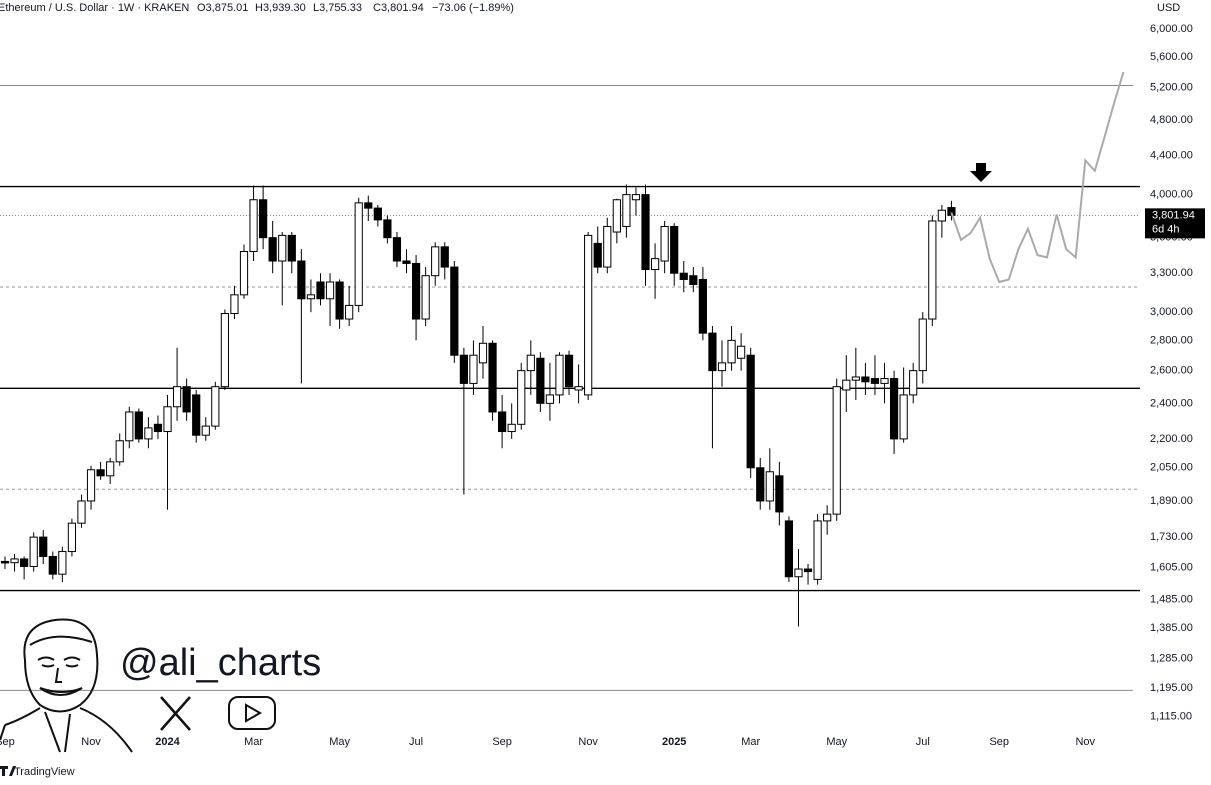 The width and height of the screenshot is (1211, 785). Describe the element at coordinates (1171, 57) in the screenshot. I see `y-tick-label: 5,600.00` at that location.